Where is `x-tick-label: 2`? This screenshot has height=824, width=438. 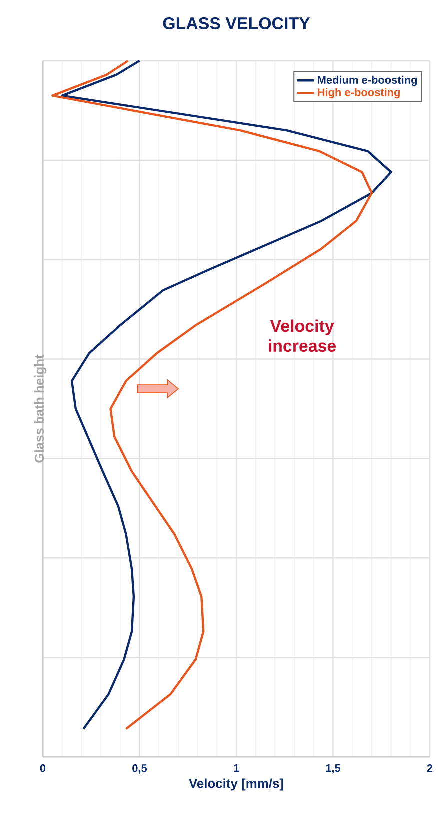 x-tick-label: 2 is located at coordinates (430, 768).